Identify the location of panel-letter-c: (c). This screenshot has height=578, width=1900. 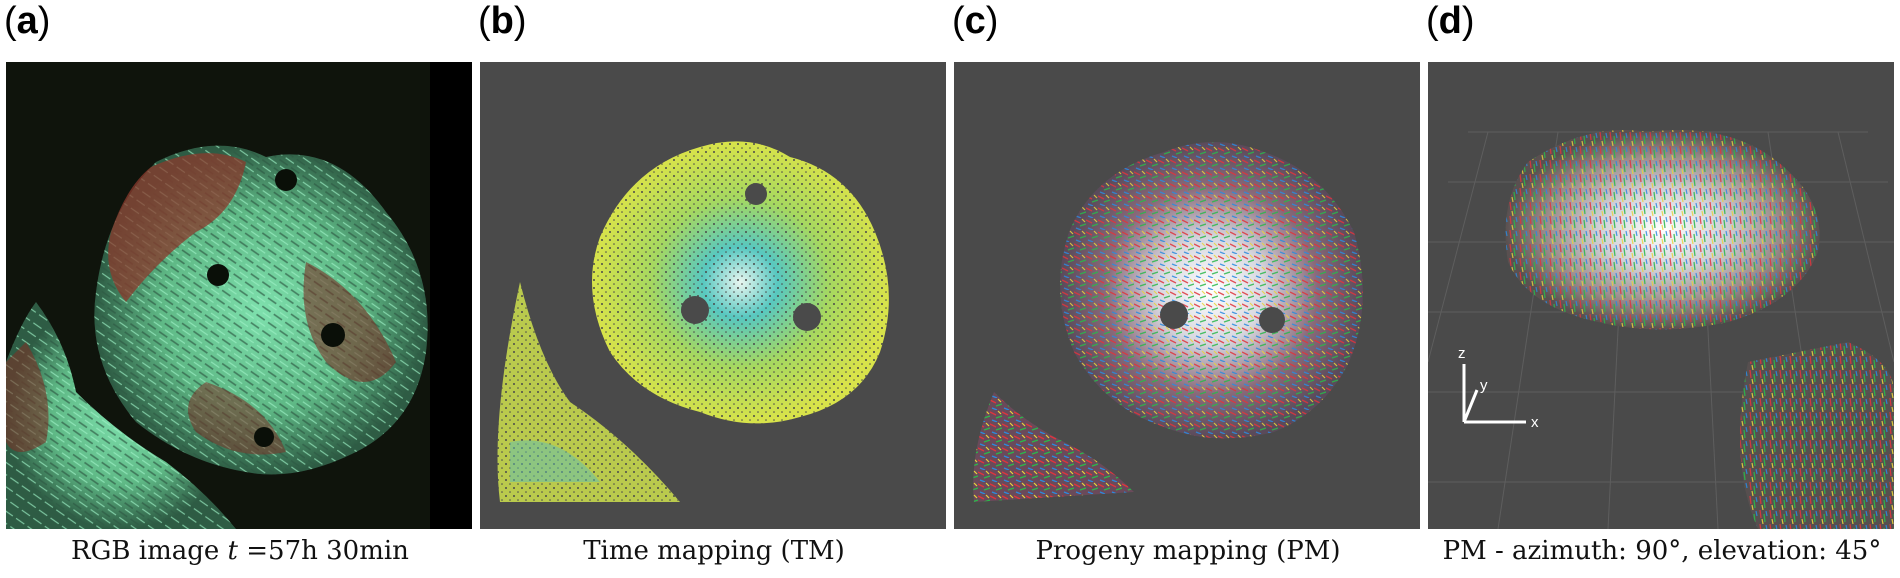
(975, 21).